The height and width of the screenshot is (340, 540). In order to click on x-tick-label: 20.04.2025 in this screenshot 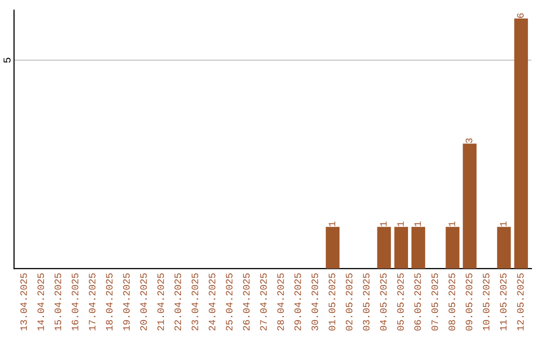, I will do `click(143, 301)`.